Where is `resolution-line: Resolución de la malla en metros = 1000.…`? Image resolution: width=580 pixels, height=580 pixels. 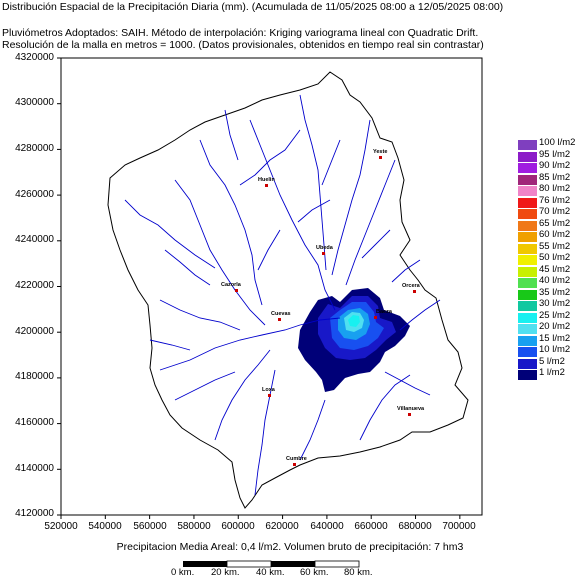 resolution-line: Resolución de la malla en metros = 1000.… is located at coordinates (243, 45).